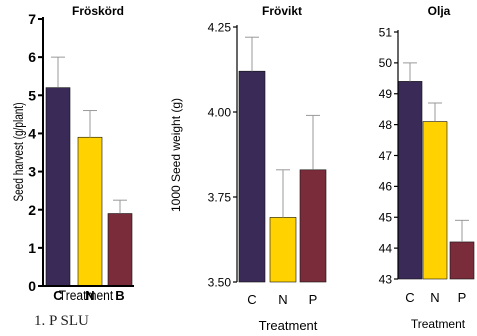 The height and width of the screenshot is (336, 477). Describe the element at coordinates (119, 295) in the screenshot. I see `x-tick-label: B` at that location.